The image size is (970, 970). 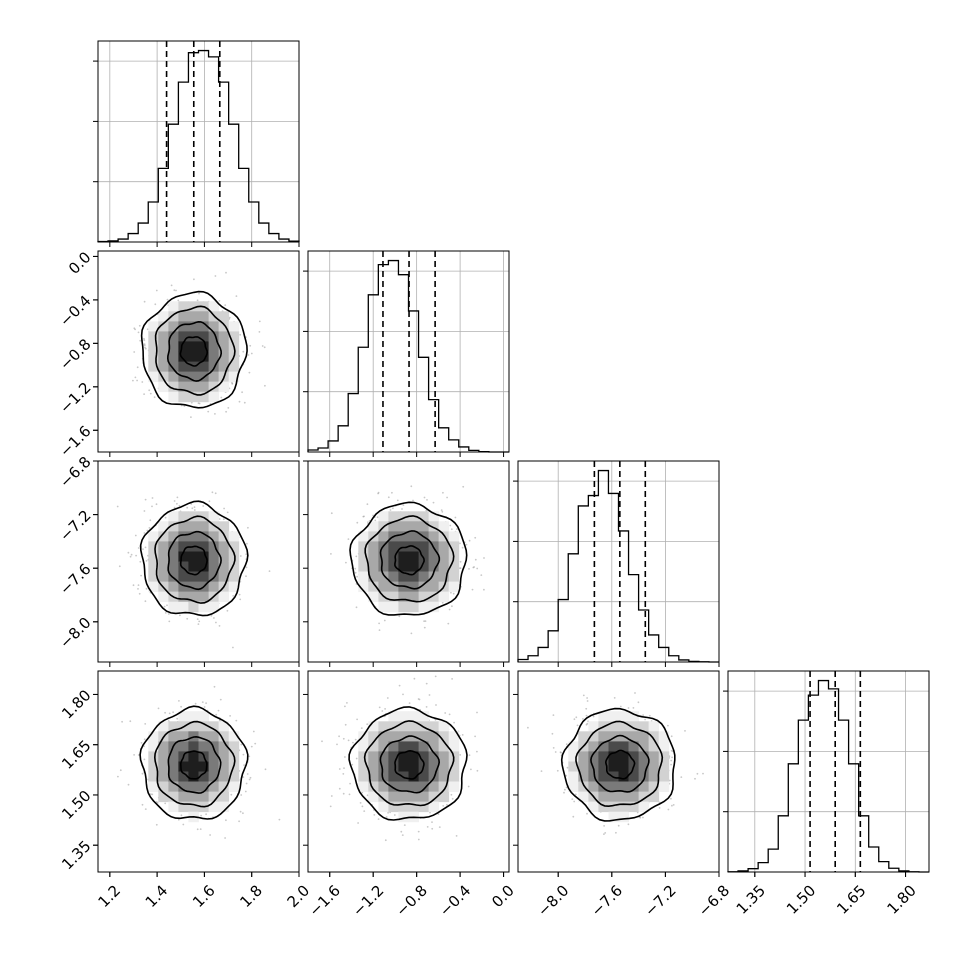 I want to click on histogram-bars, so click(x=828, y=776).